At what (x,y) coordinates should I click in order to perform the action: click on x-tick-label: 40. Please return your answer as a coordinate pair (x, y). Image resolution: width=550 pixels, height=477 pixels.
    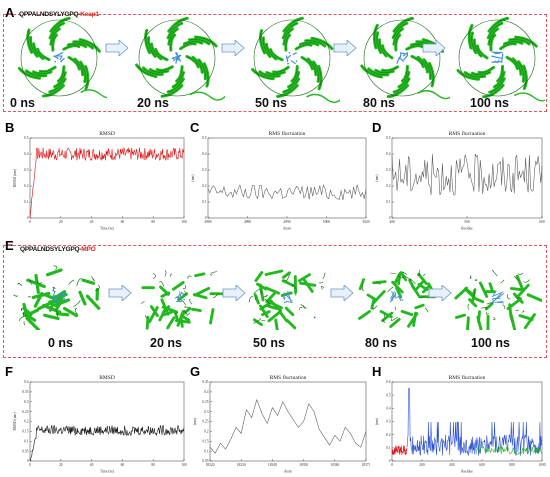
    Looking at the image, I should click on (92, 465).